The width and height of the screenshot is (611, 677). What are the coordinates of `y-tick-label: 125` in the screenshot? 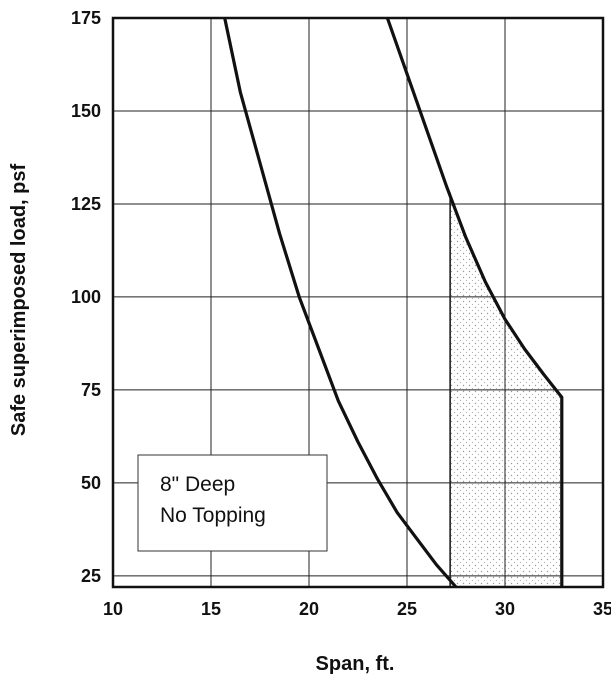 It's located at (86, 204).